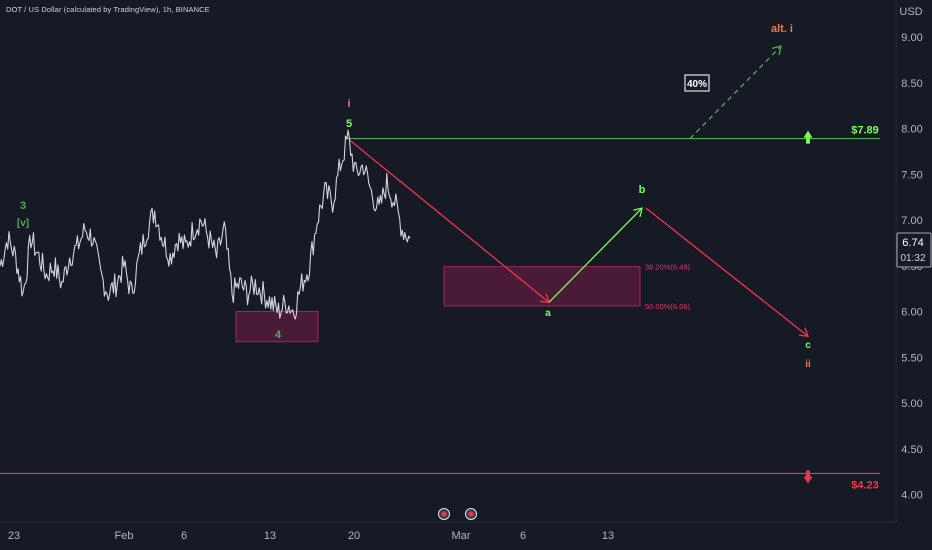 This screenshot has width=932, height=550. What do you see at coordinates (124, 536) in the screenshot?
I see `time-tick-label: Feb` at bounding box center [124, 536].